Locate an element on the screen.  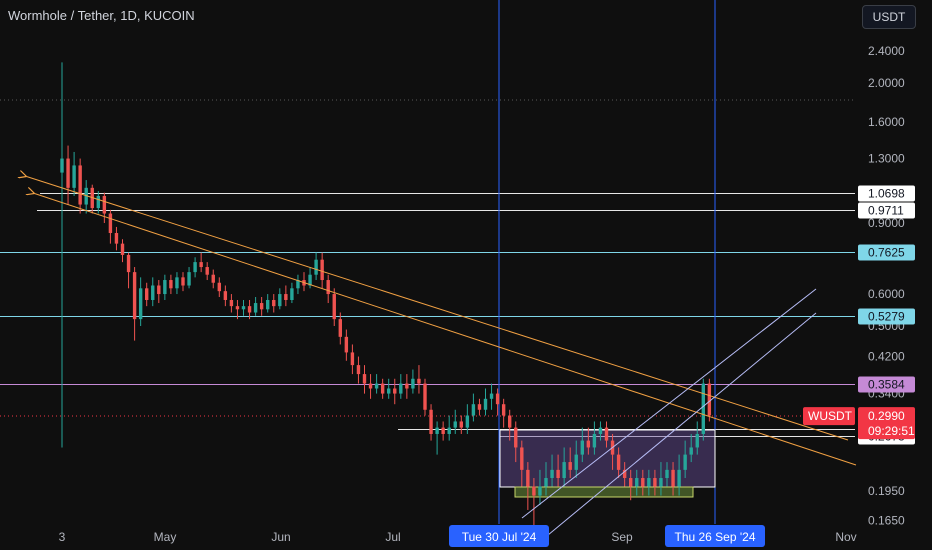
currency-button: USDT is located at coordinates (889, 17).